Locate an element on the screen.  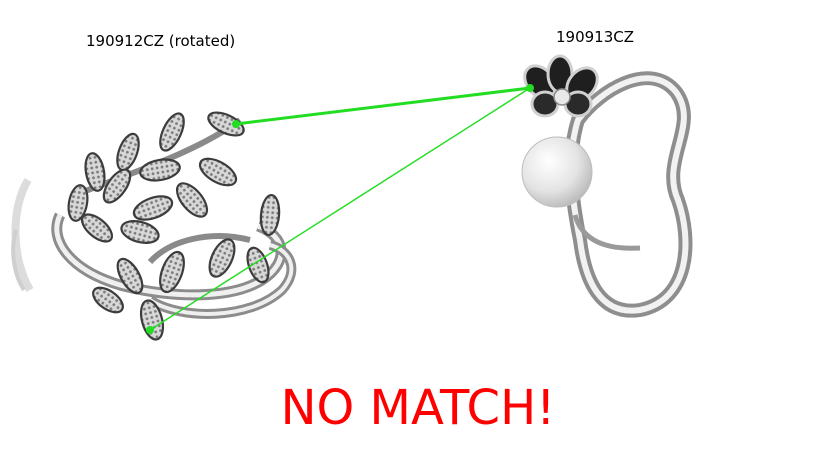
match-point-leaf-top is located at coordinates (236, 124).